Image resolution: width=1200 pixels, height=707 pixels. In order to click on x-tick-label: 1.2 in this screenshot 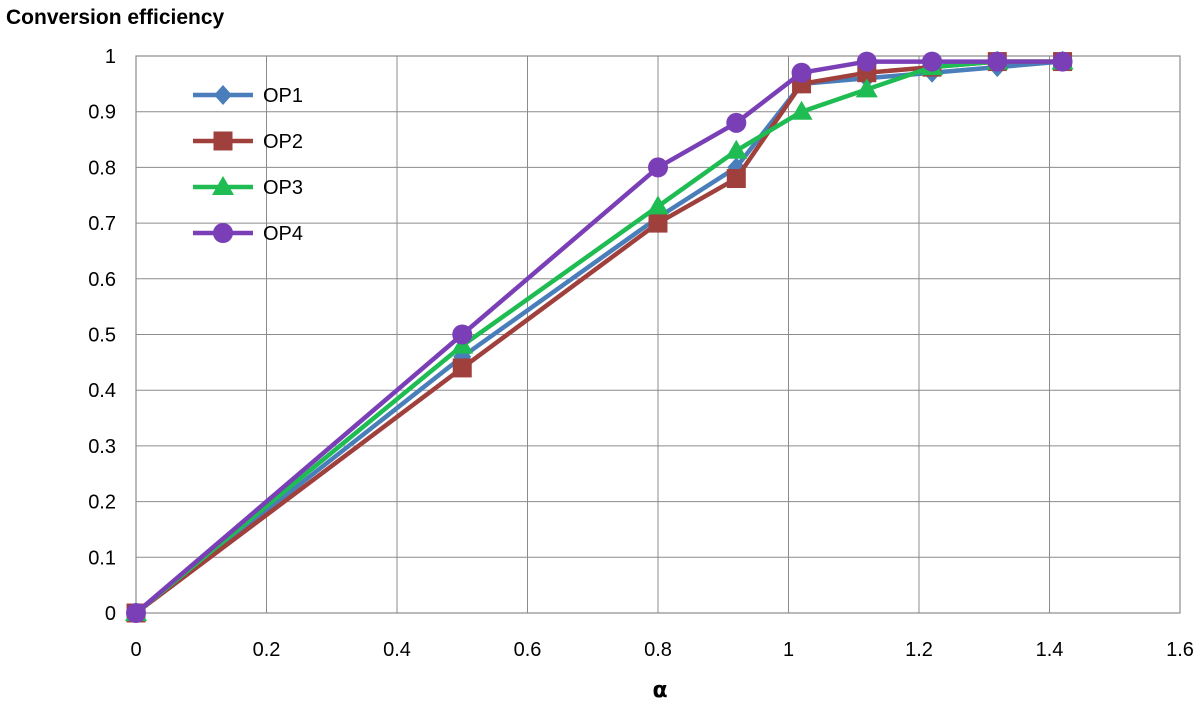, I will do `click(919, 650)`.